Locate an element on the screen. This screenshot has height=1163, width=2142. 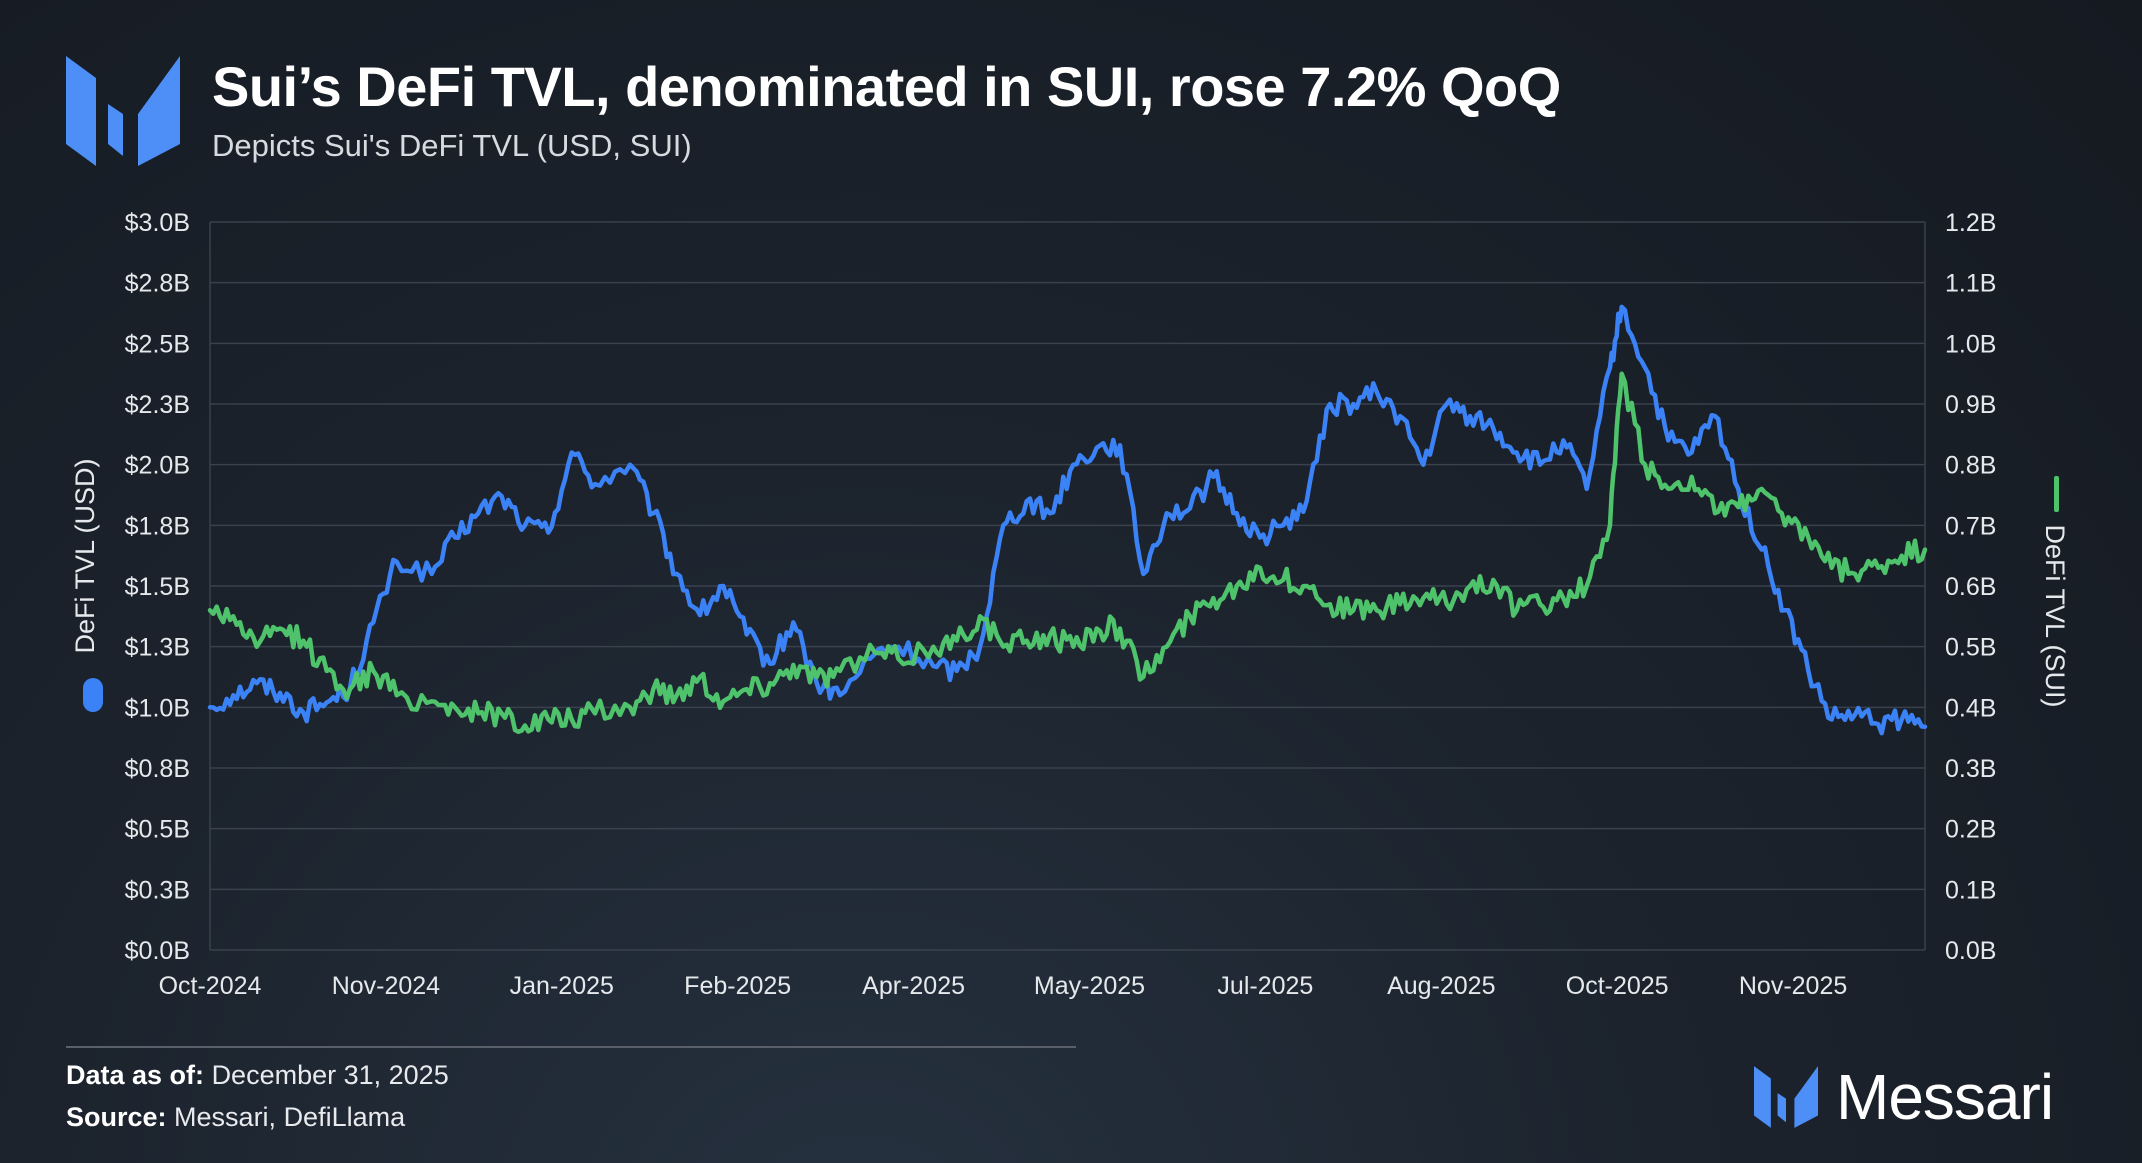
x-tick-label: Aug-2025 is located at coordinates (1441, 986).